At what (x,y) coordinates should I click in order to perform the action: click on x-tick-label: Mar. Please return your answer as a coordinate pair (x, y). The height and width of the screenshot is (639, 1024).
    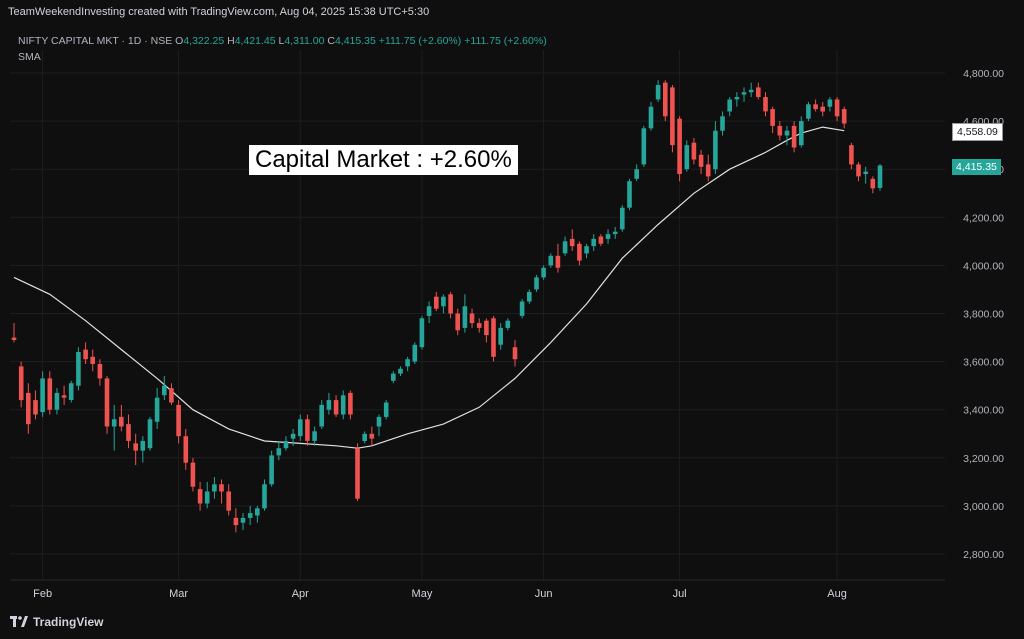
    Looking at the image, I should click on (178, 594).